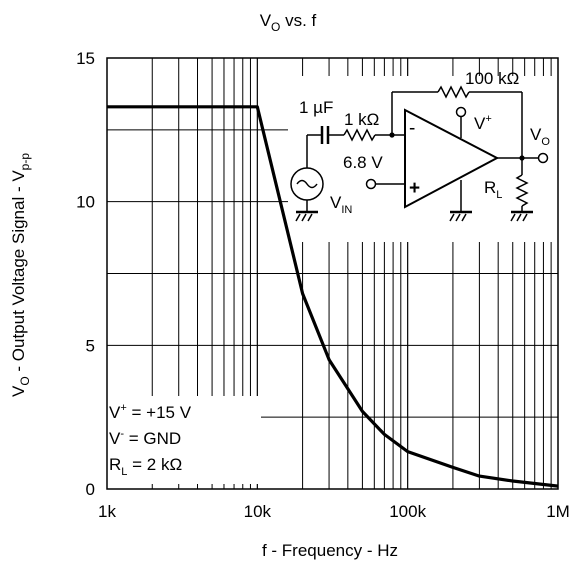  Describe the element at coordinates (20, 275) in the screenshot. I see `y-axis-label: VO - Output Voltage Signal - Vp-p` at that location.